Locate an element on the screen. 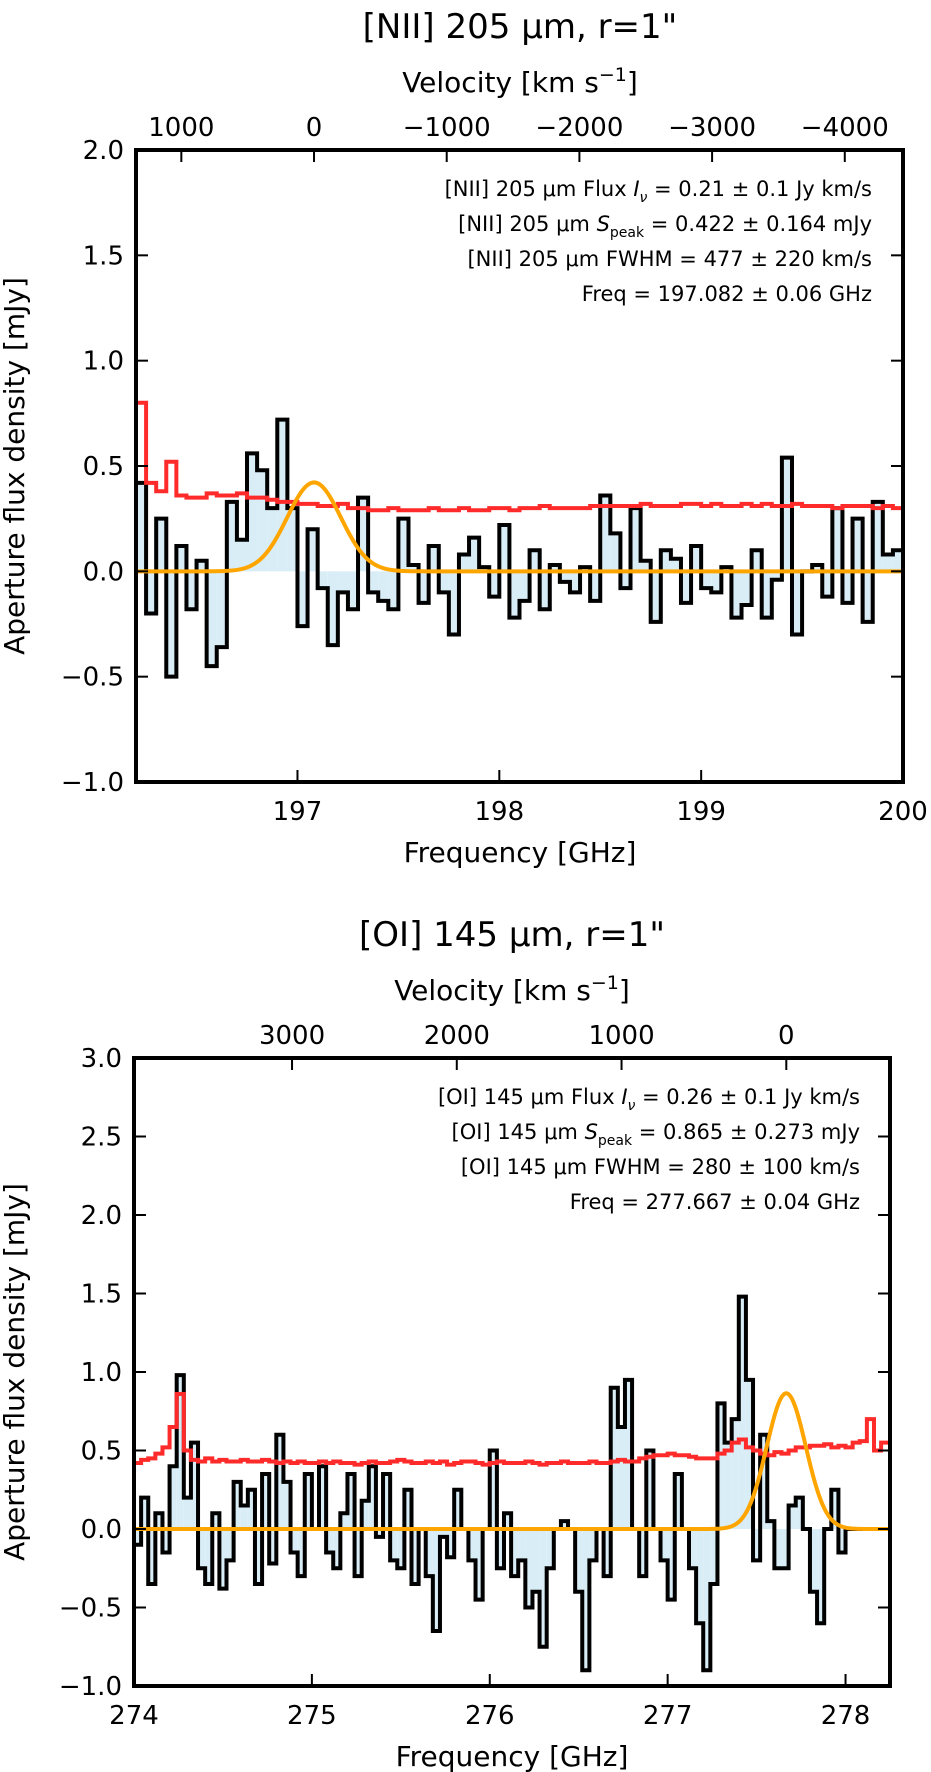 Image resolution: width=931 pixels, height=1772 pixels. y-tick-label: 1.0 is located at coordinates (103, 362).